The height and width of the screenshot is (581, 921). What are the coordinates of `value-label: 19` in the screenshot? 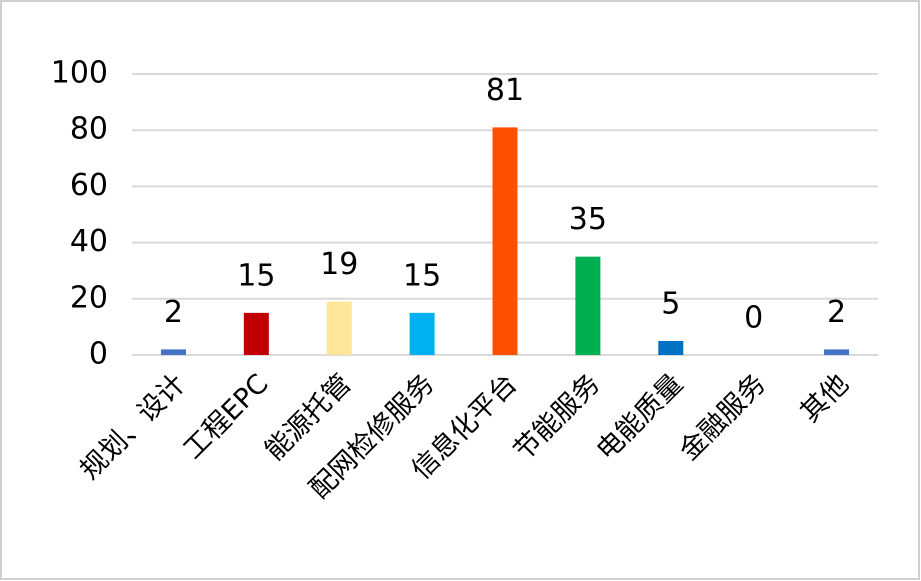 It's located at (339, 264).